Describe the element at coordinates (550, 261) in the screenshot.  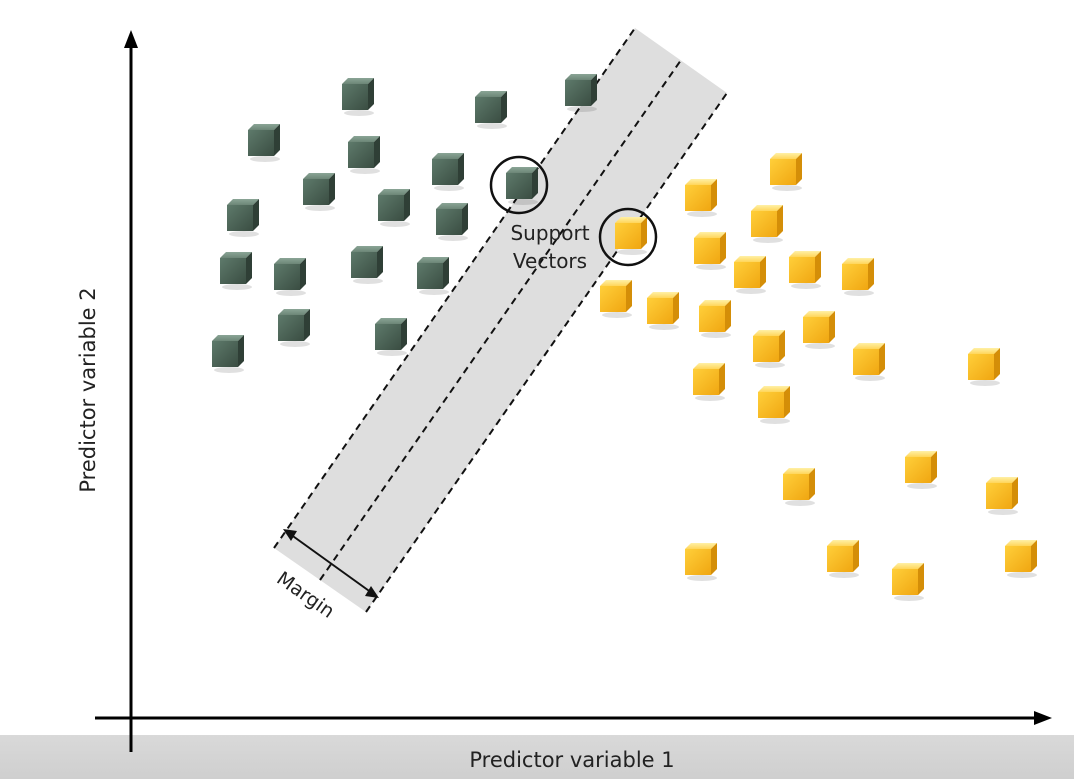
I see `support-vectors-label-line2: Vectors` at that location.